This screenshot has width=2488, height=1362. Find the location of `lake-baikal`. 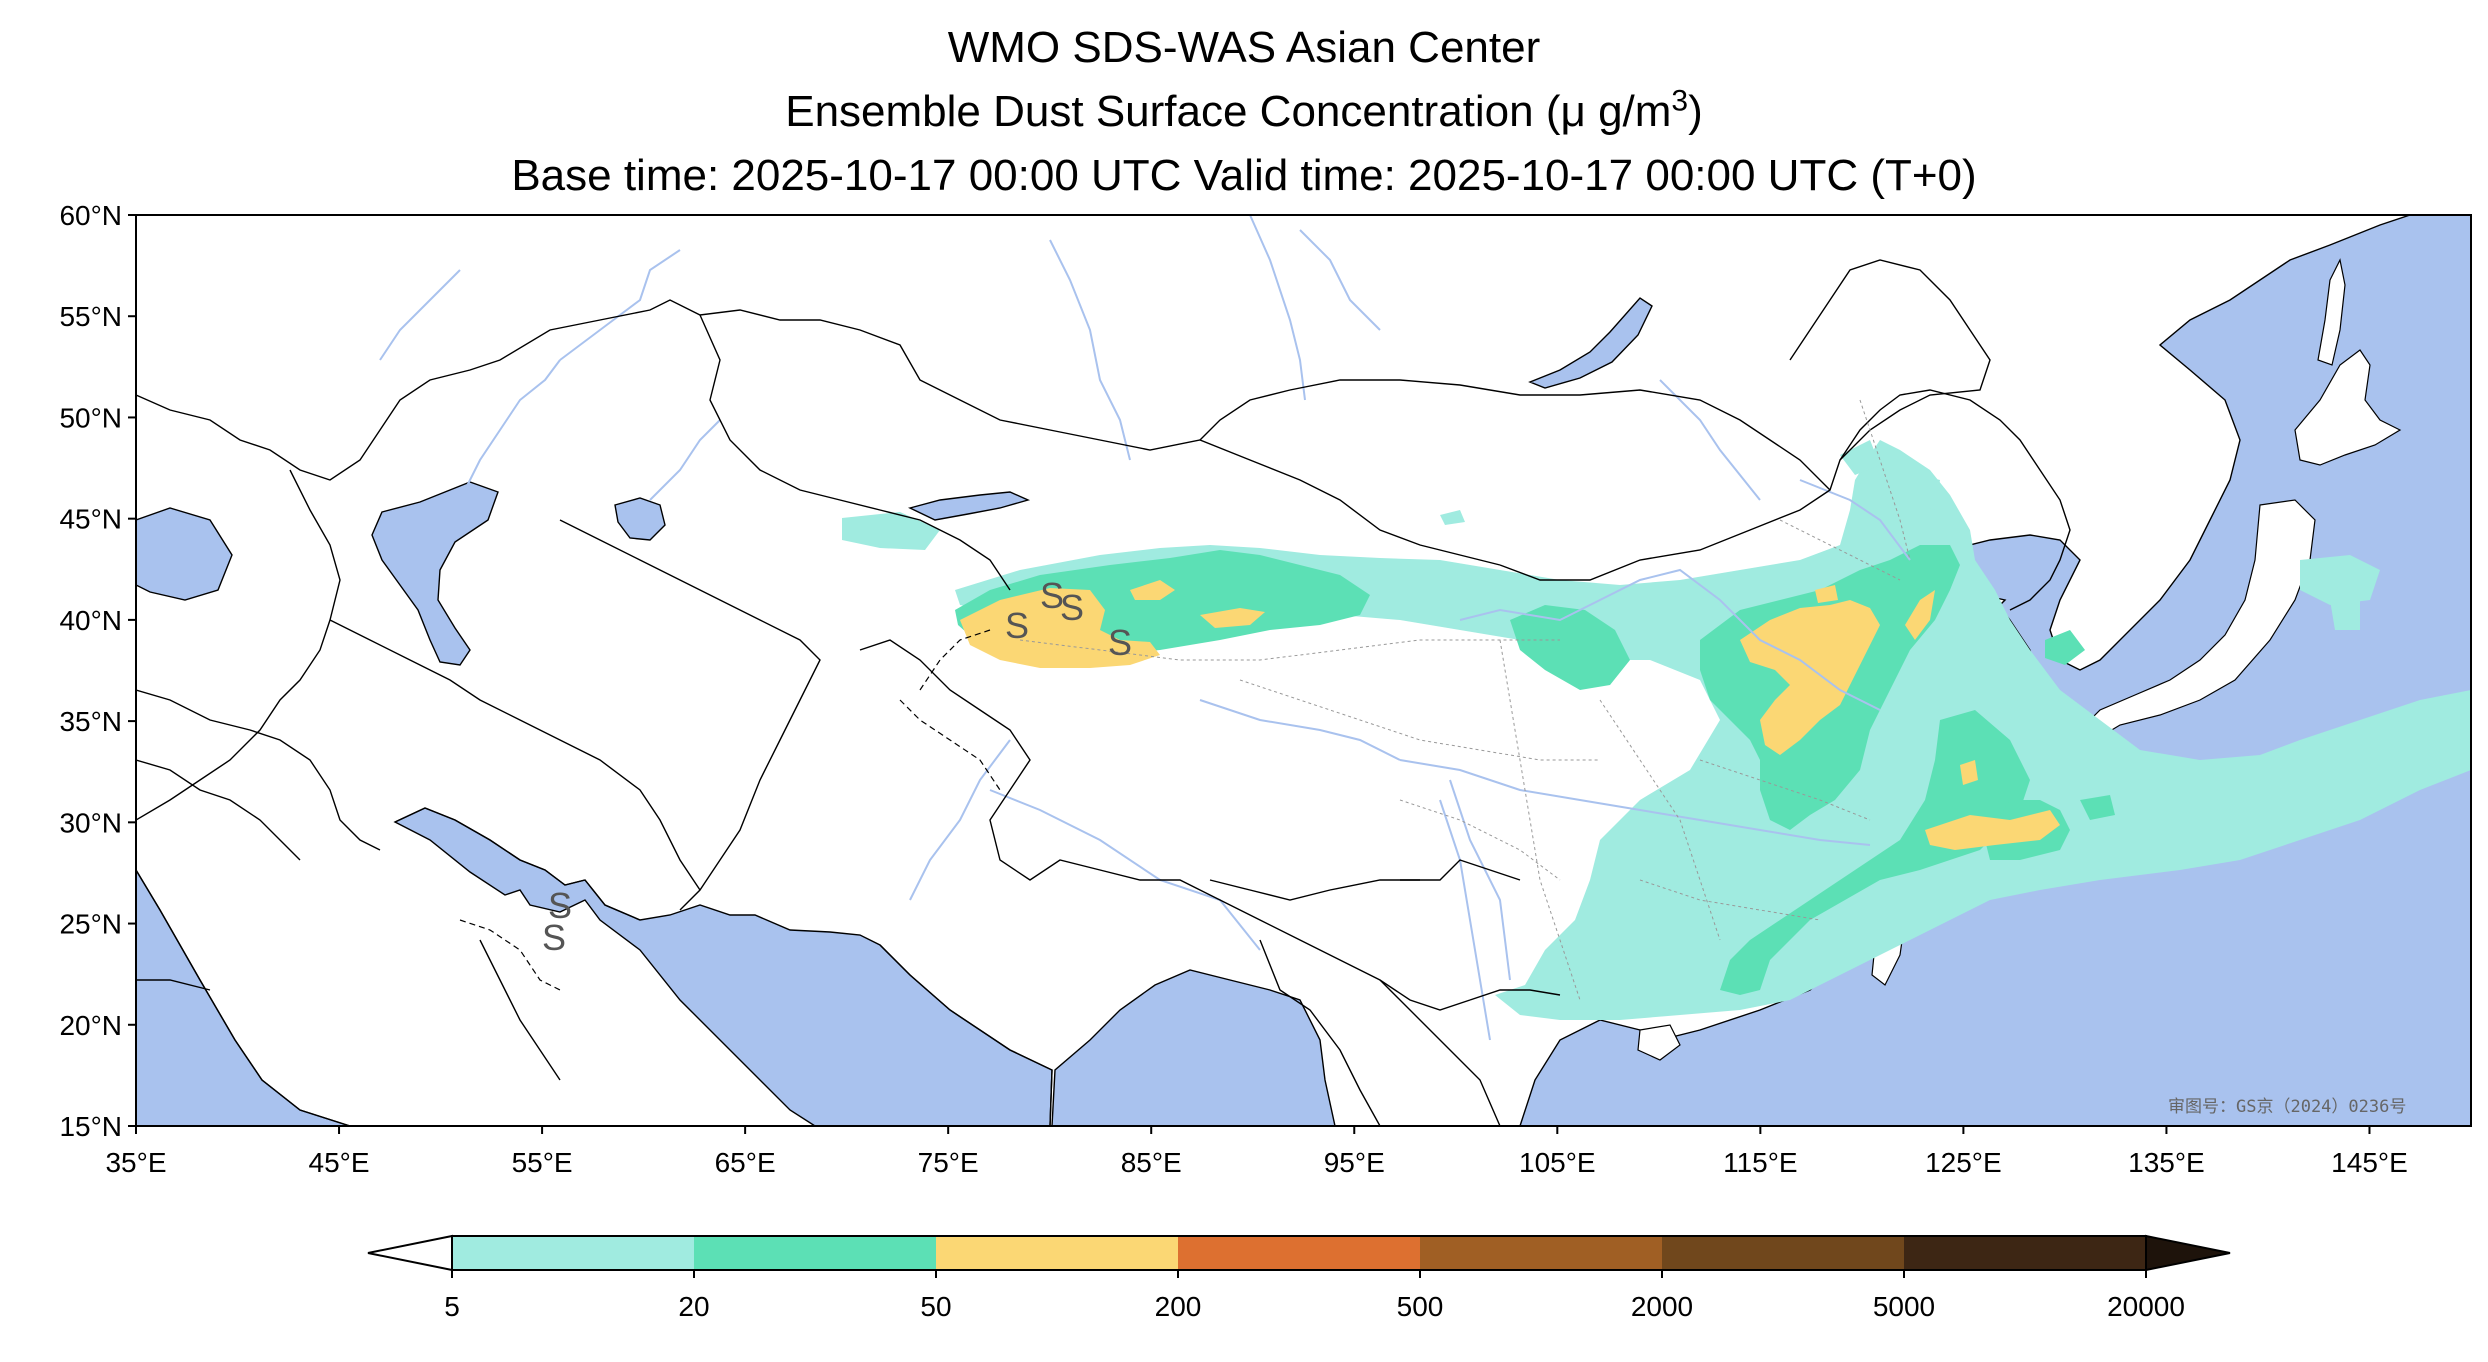

lake-baikal is located at coordinates (1590, 343).